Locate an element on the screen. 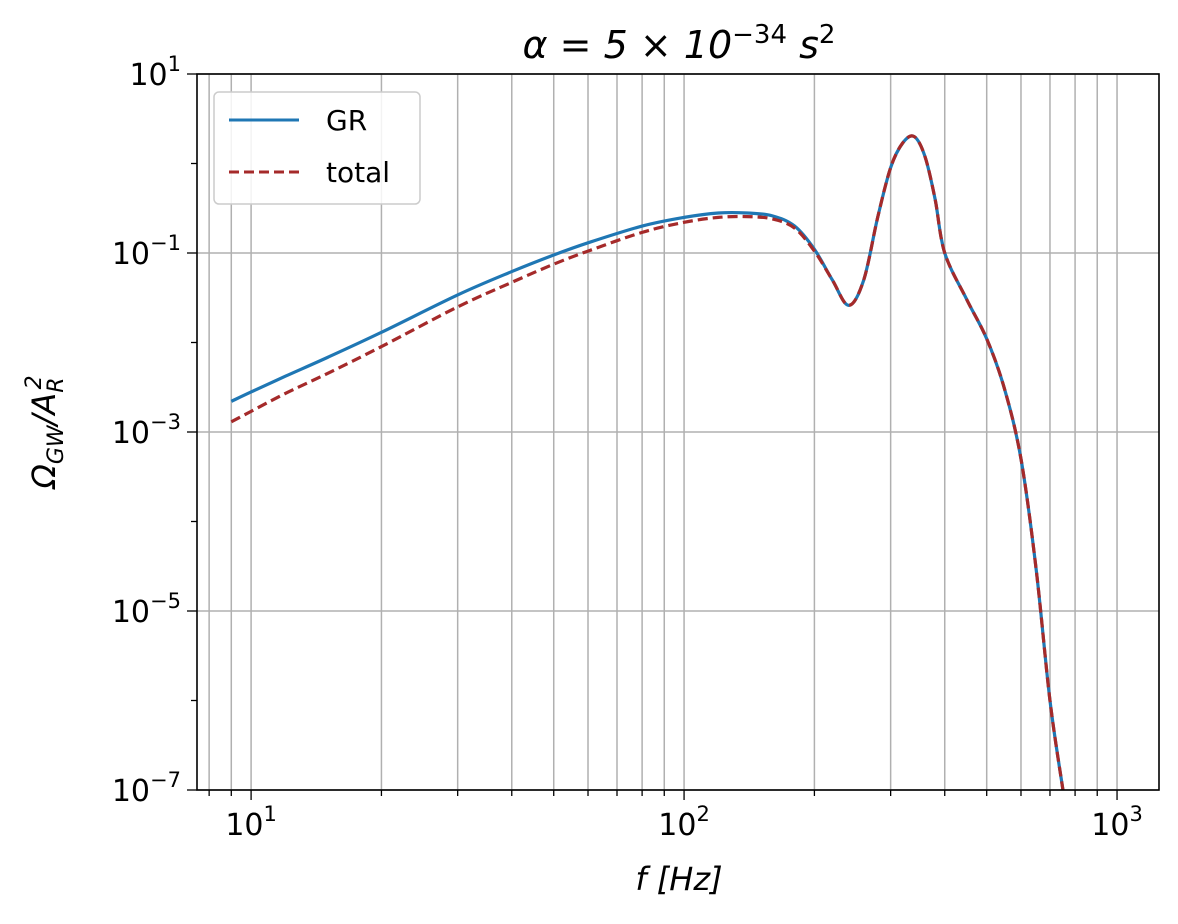 Image resolution: width=1178 pixels, height=924 pixels. y-axis-title-sup: 2 is located at coordinates (34, 382).